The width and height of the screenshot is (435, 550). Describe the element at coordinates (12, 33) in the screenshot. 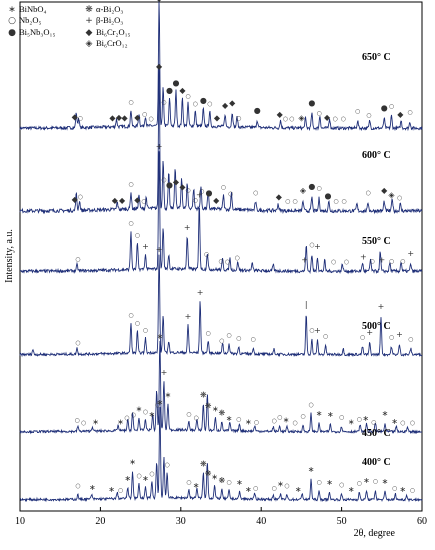

I see `legend-symbol: ●` at that location.